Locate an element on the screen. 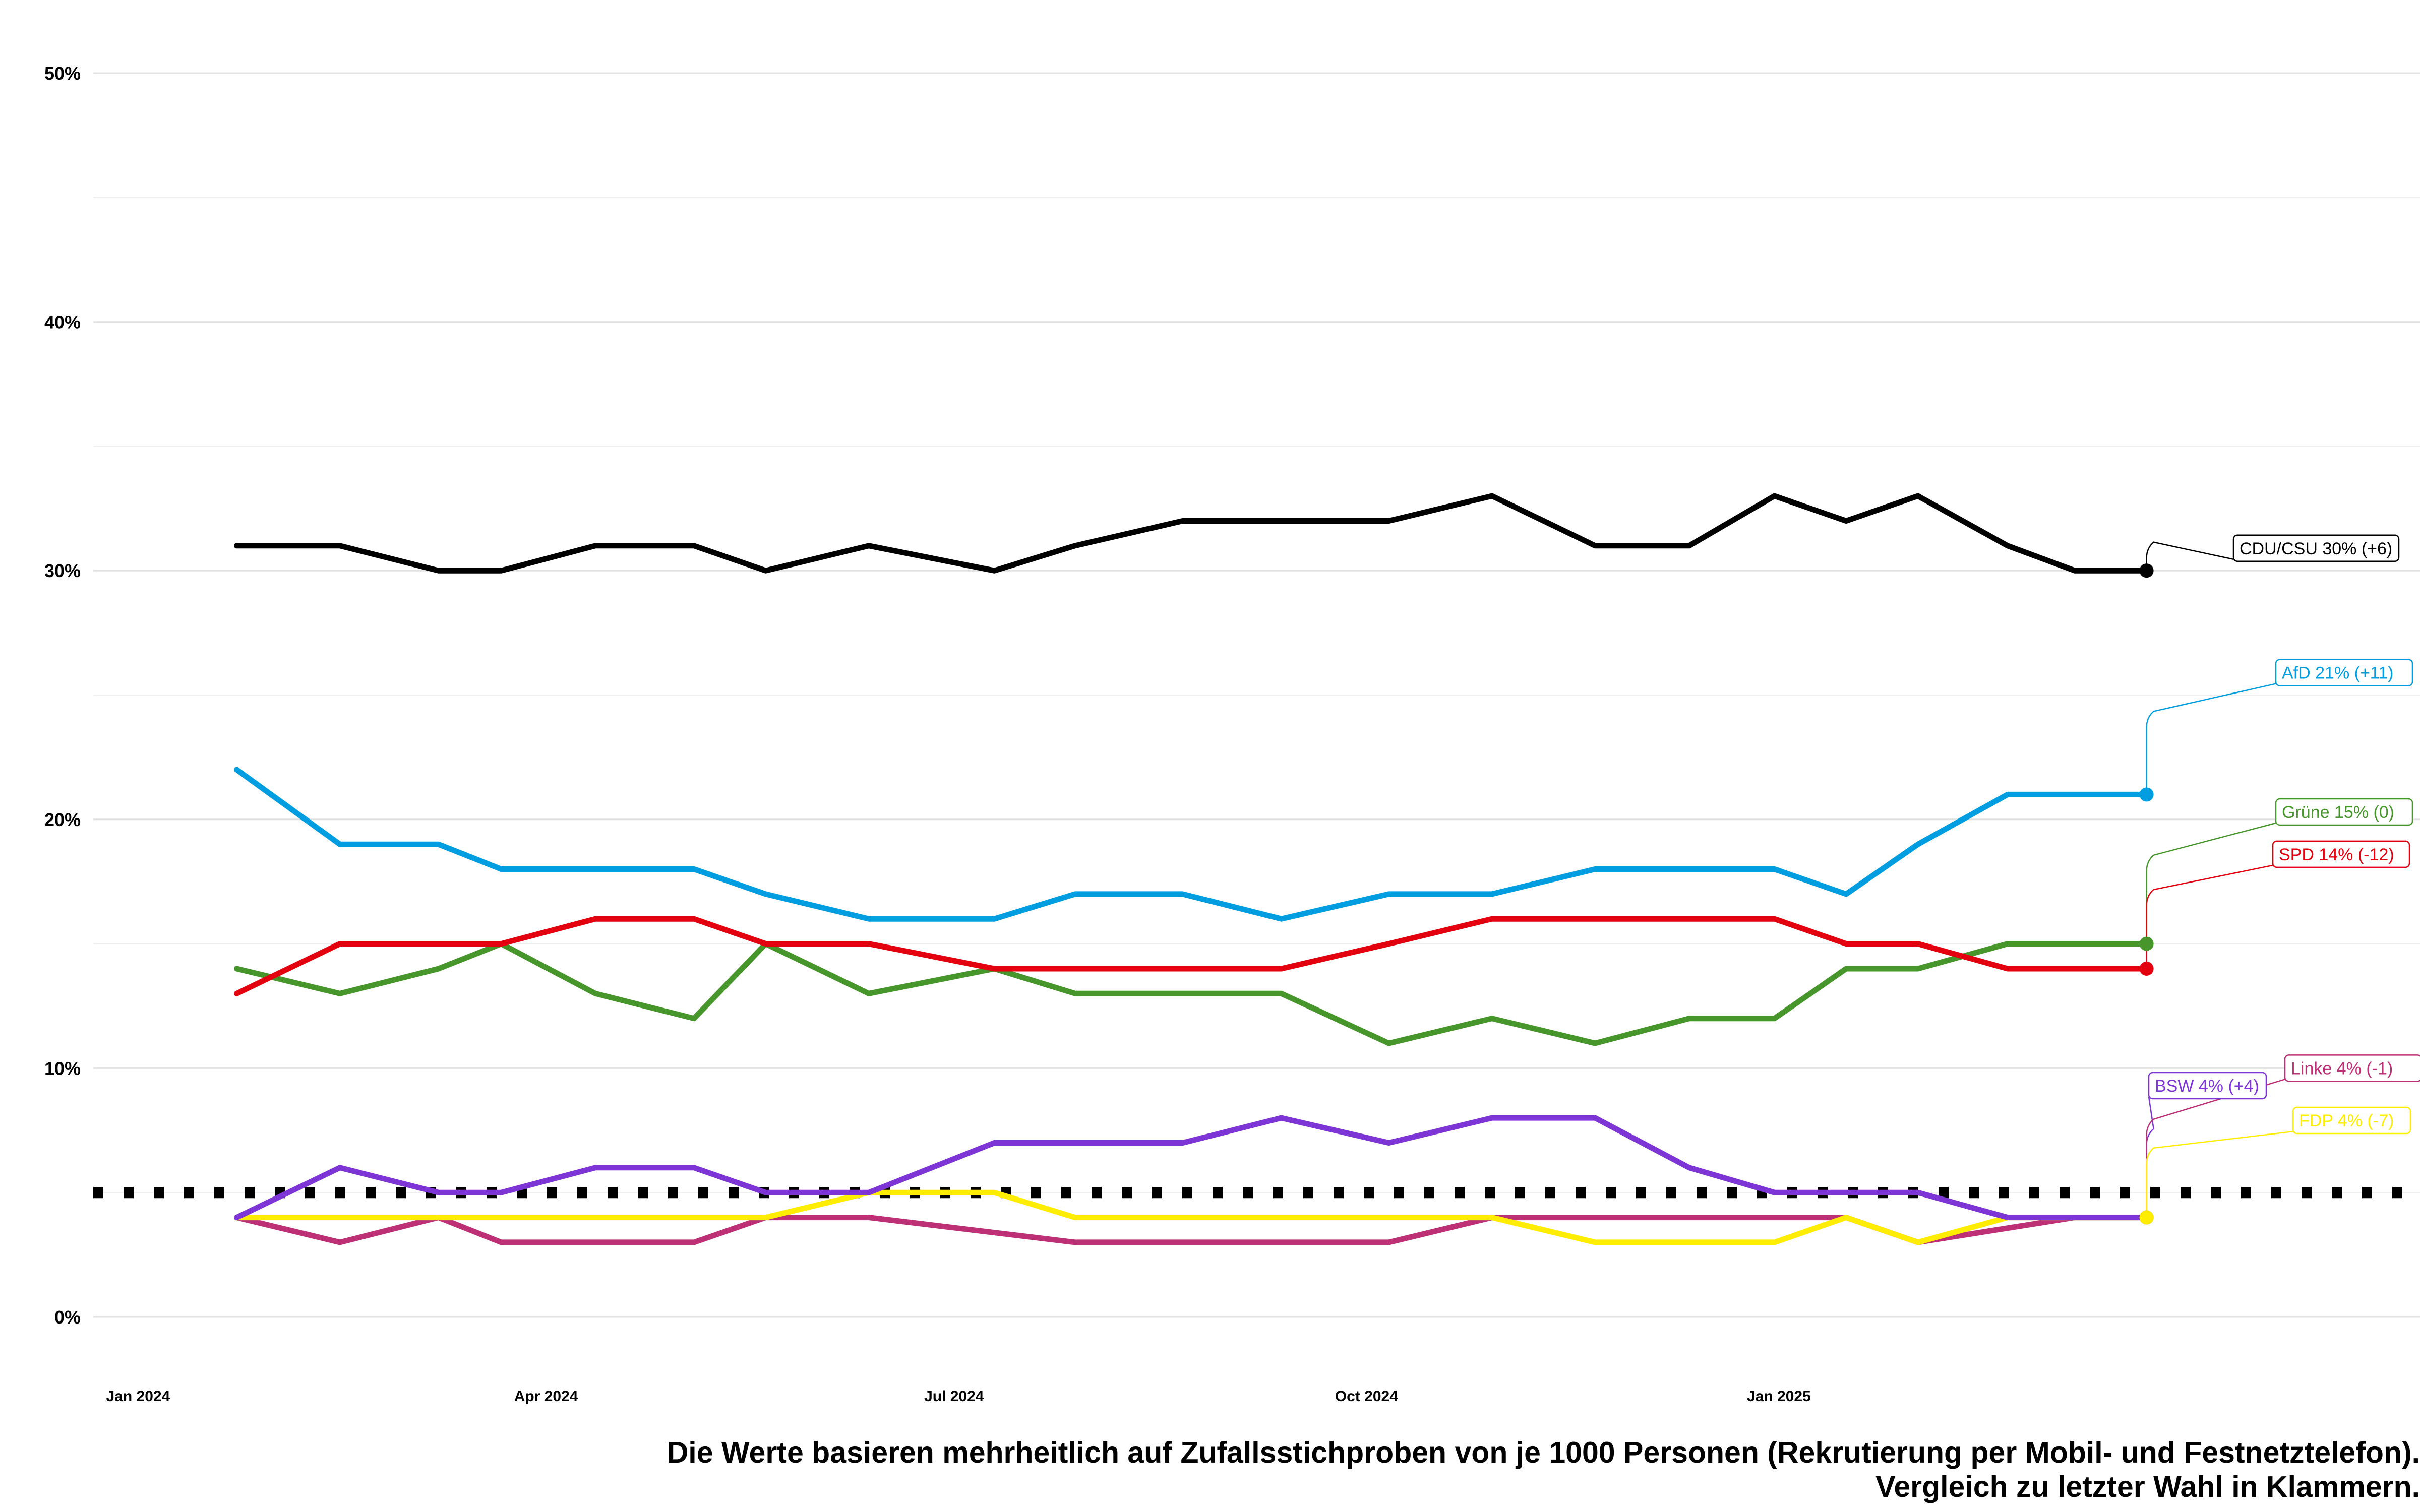  series-line-cdu-csu is located at coordinates (1192, 533).